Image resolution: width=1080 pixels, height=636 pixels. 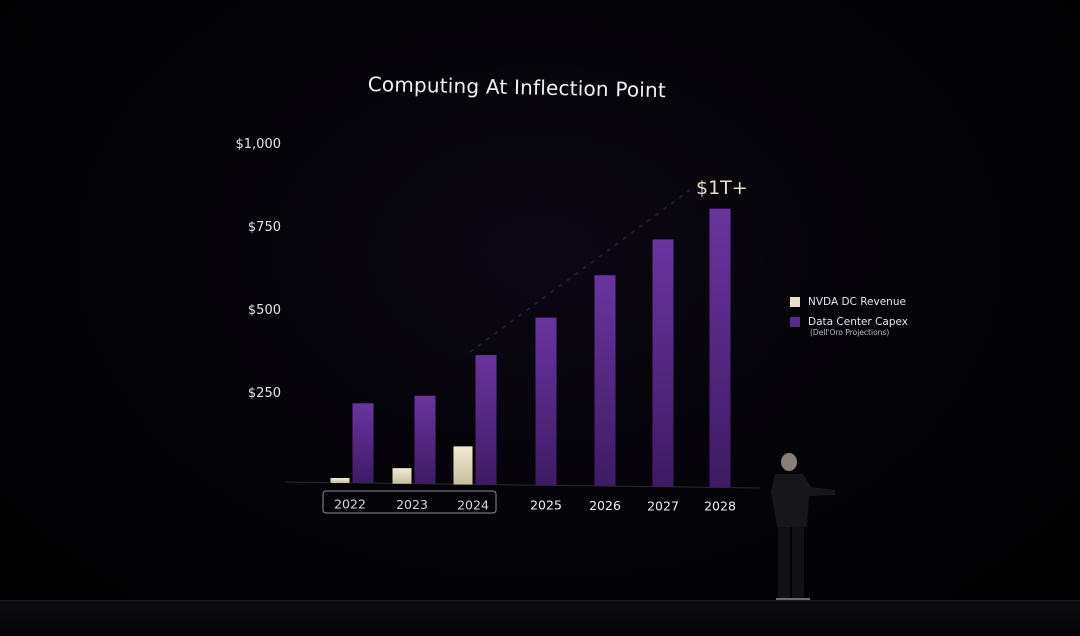 What do you see at coordinates (720, 506) in the screenshot?
I see `x-tick-label-2028: 2028` at bounding box center [720, 506].